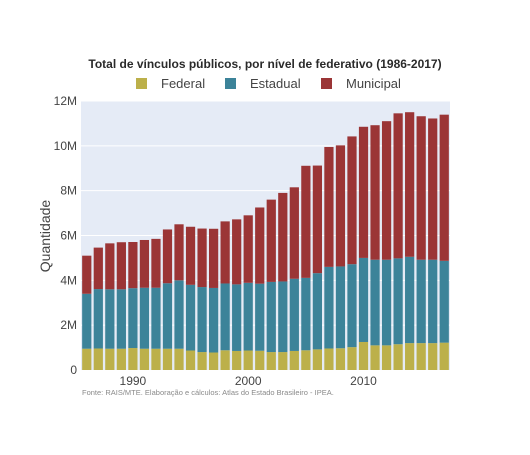  What do you see at coordinates (294, 233) in the screenshot?
I see `bar-municipal-2004` at bounding box center [294, 233].